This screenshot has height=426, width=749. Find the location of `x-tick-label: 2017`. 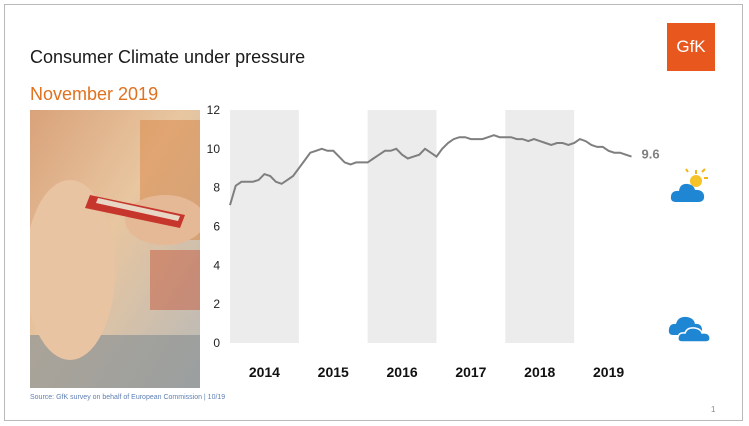

x-tick-label: 2017 is located at coordinates (470, 372).